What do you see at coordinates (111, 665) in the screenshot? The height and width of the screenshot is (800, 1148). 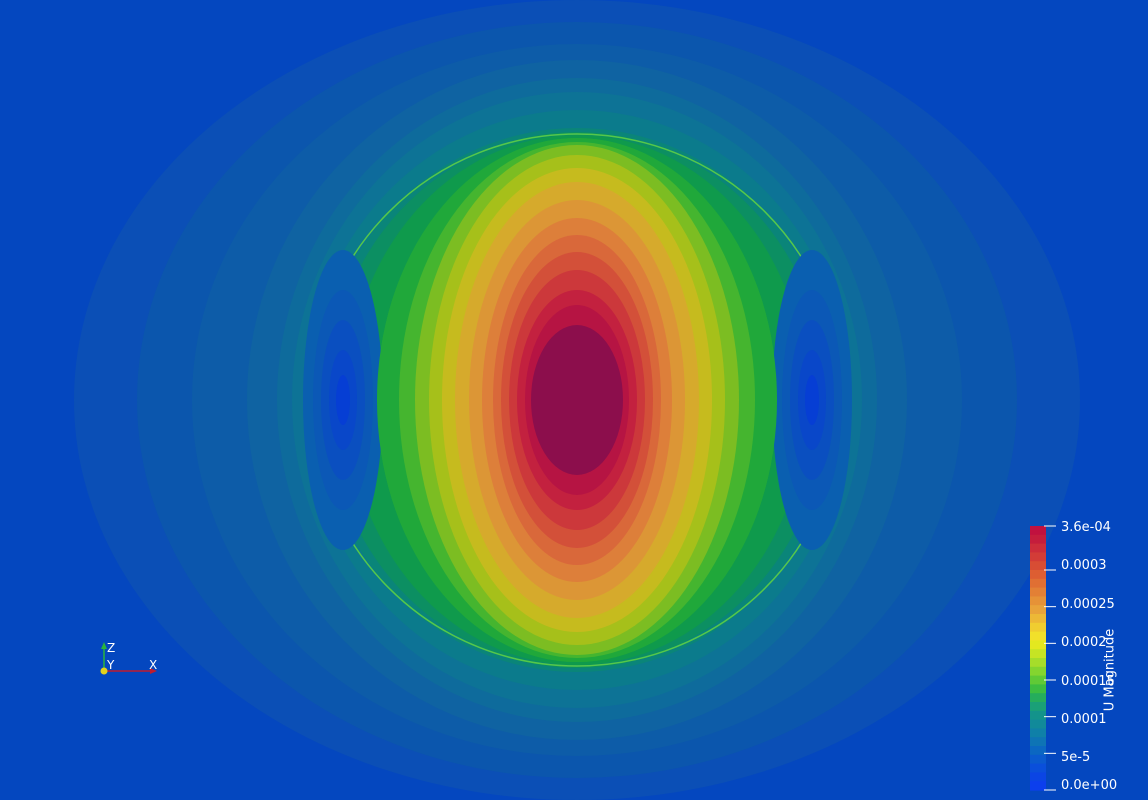 I see `axis-label-y: Y` at bounding box center [111, 665].